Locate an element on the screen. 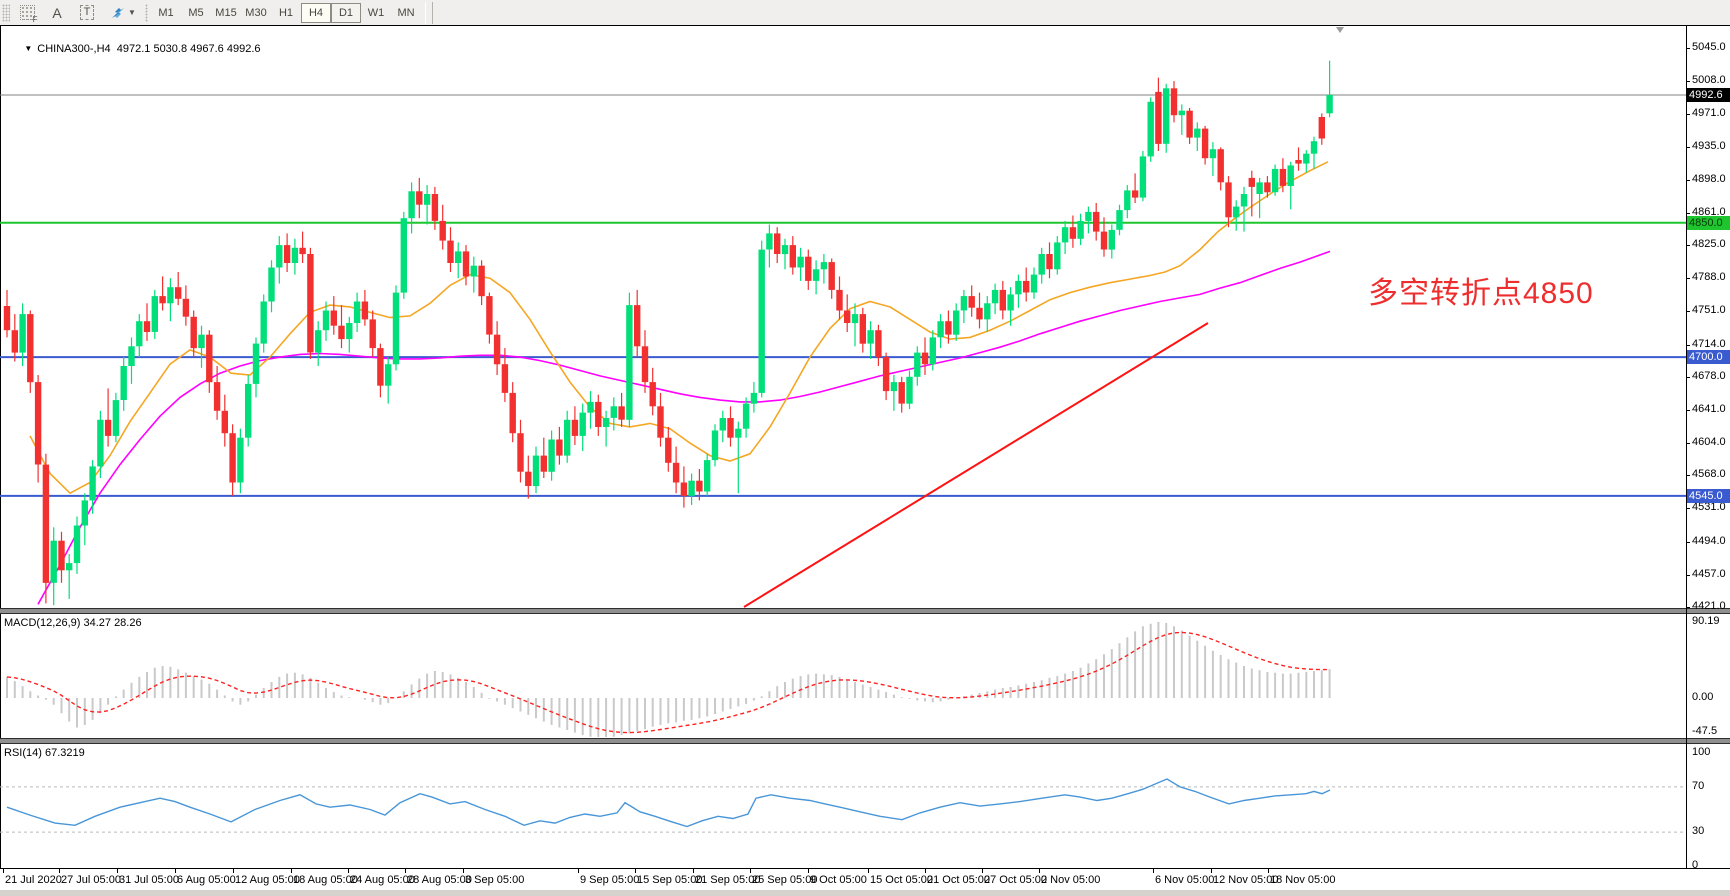 The height and width of the screenshot is (896, 1730). timeframe-button-w1: W1 is located at coordinates (376, 12).